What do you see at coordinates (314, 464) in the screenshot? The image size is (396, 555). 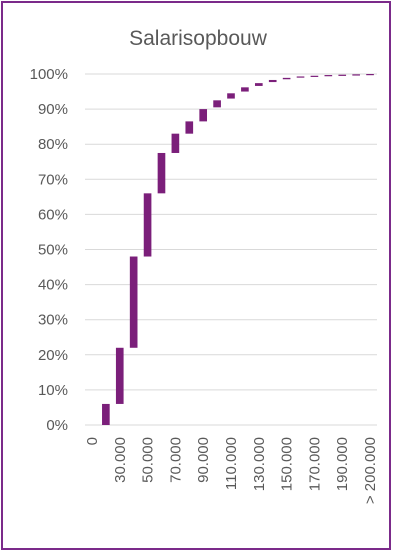 I see `x-tick-label: 170.000` at bounding box center [314, 464].